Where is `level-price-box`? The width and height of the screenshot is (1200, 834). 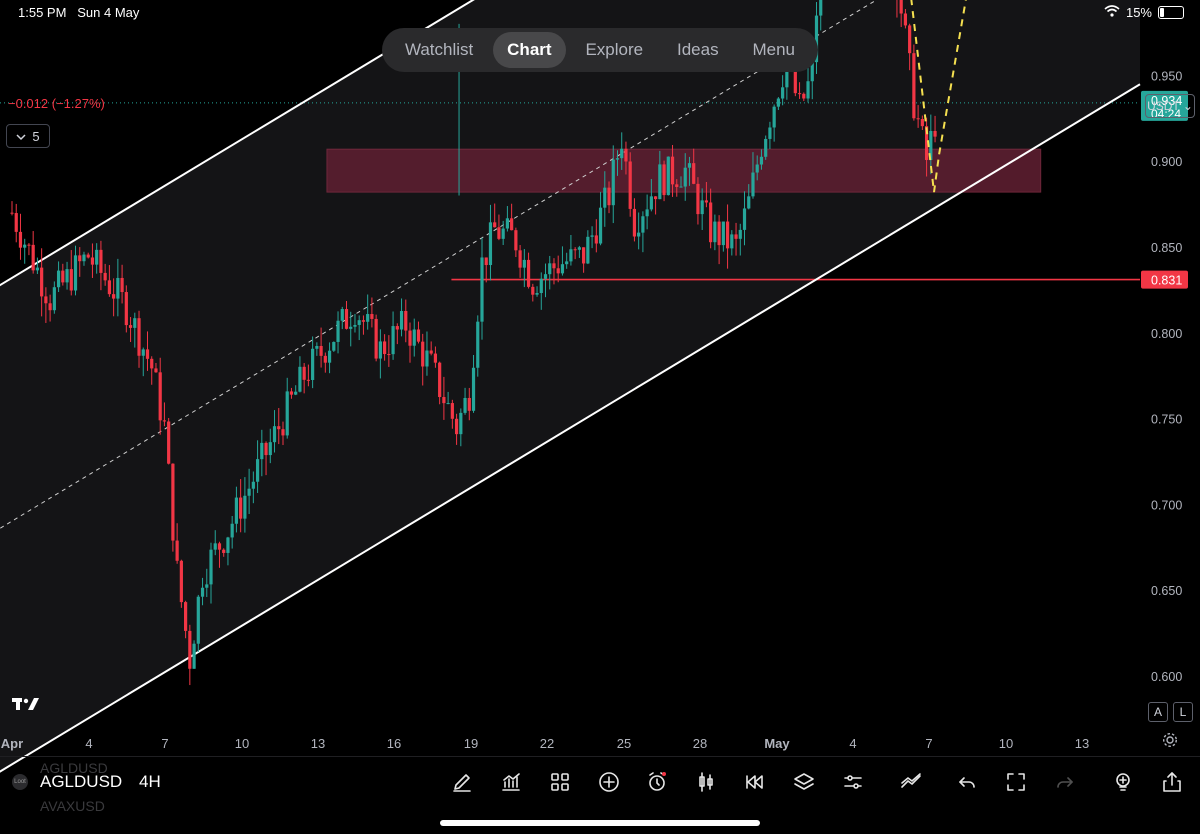
level-price-box is located at coordinates (1164, 279).